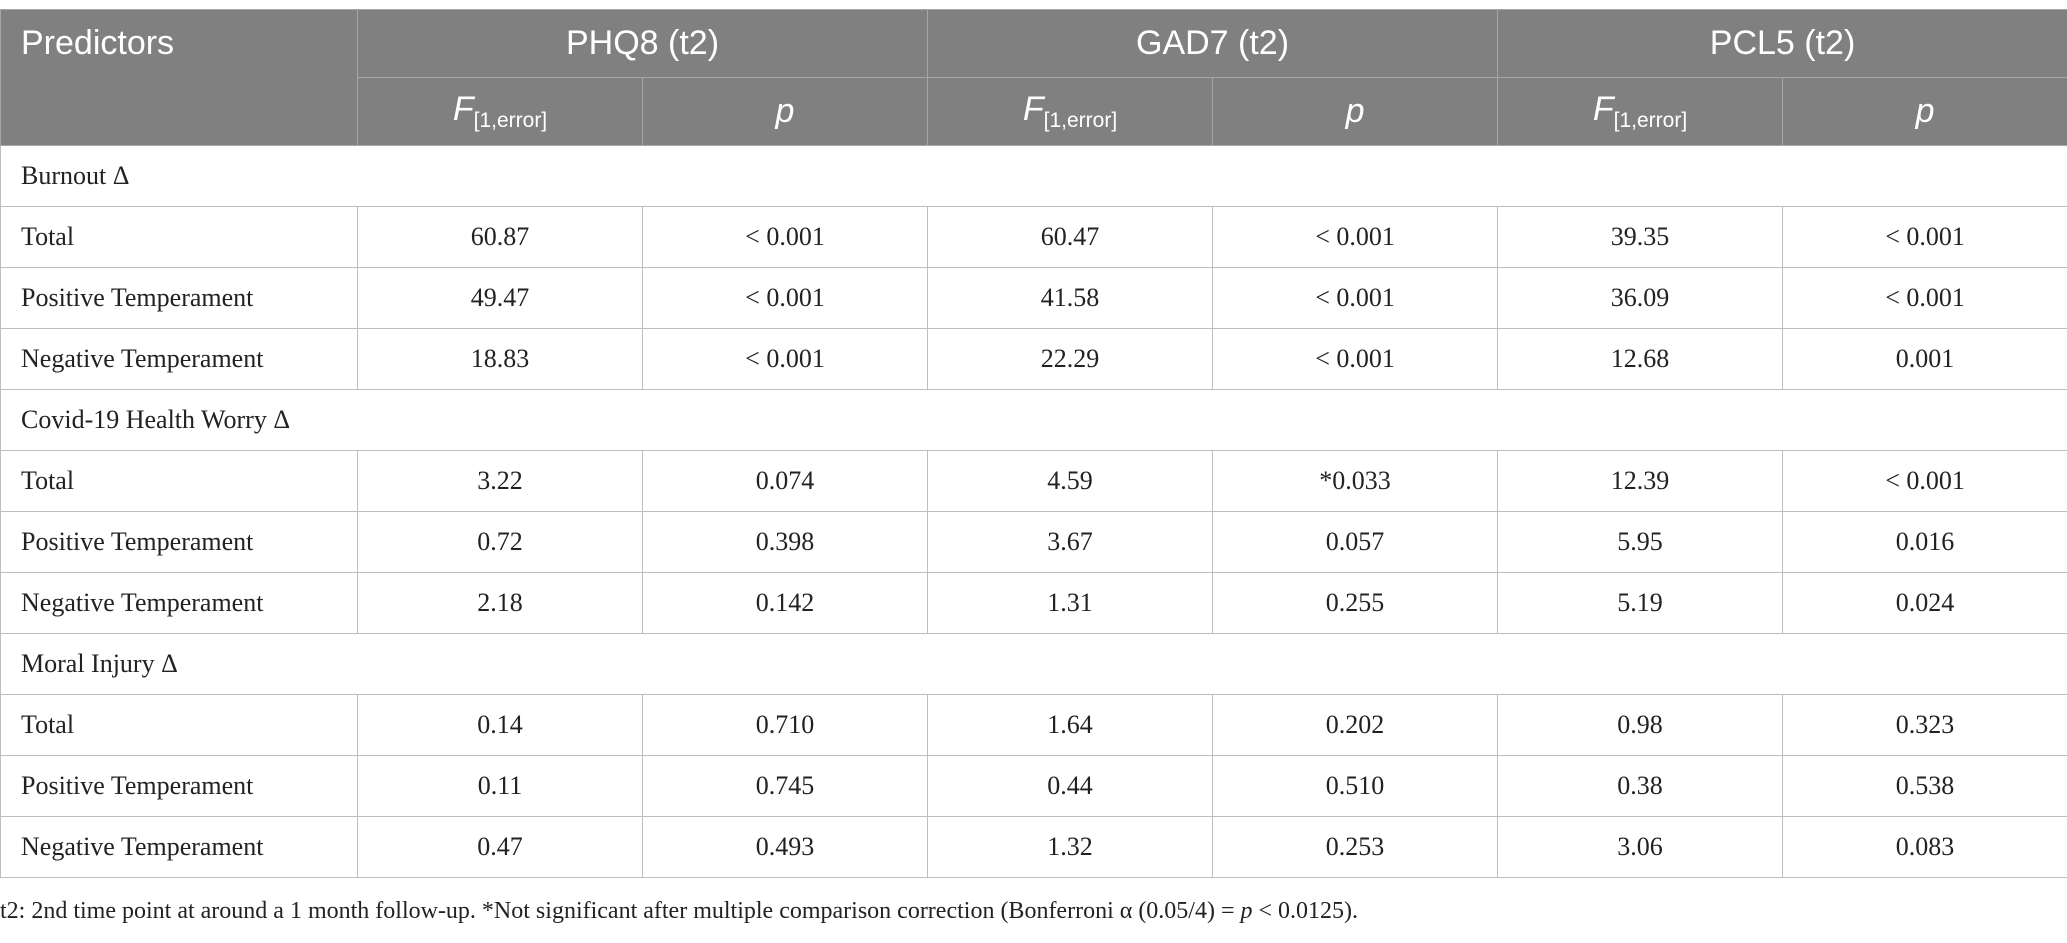 This screenshot has height=943, width=2067. Describe the element at coordinates (1924, 603) in the screenshot. I see `cell-value: 0.024` at that location.